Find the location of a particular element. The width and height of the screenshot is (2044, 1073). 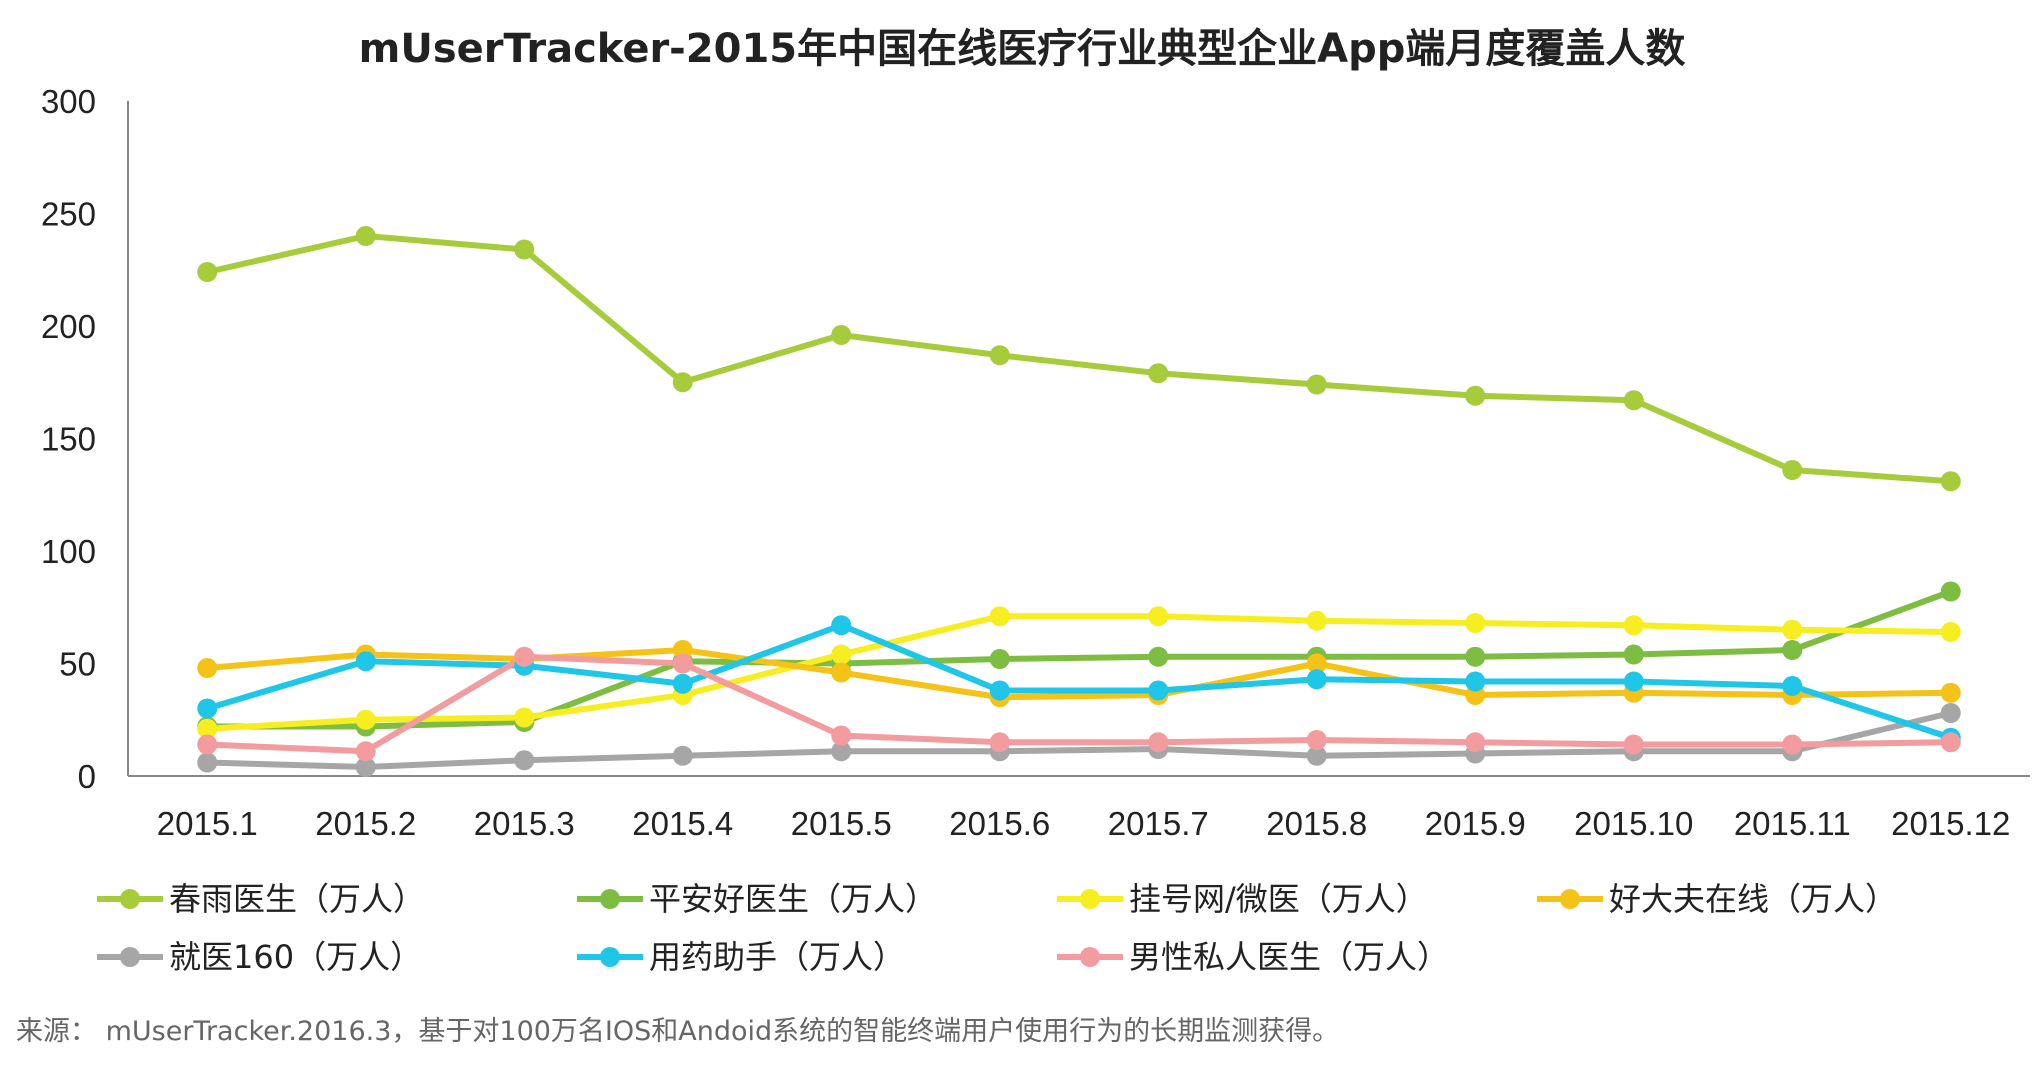

legend-item: 挂号网/微医（万人） is located at coordinates (1242, 899).